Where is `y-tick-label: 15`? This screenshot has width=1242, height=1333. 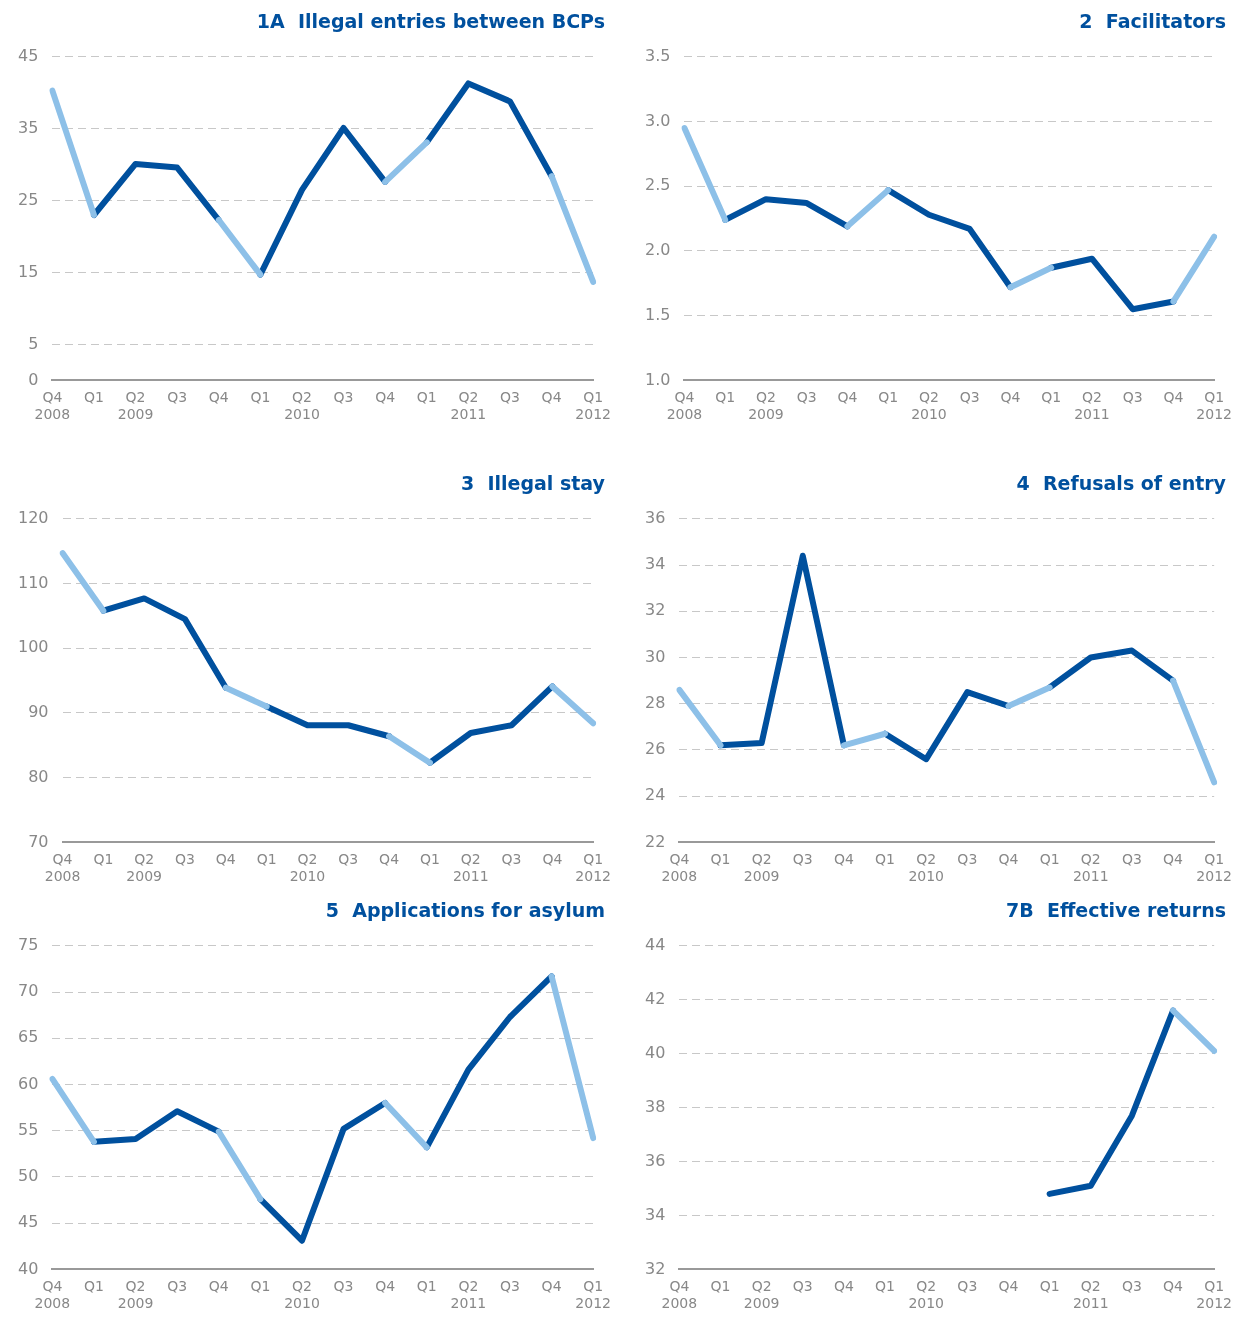
y-tick-label: 15 is located at coordinates (28, 271).